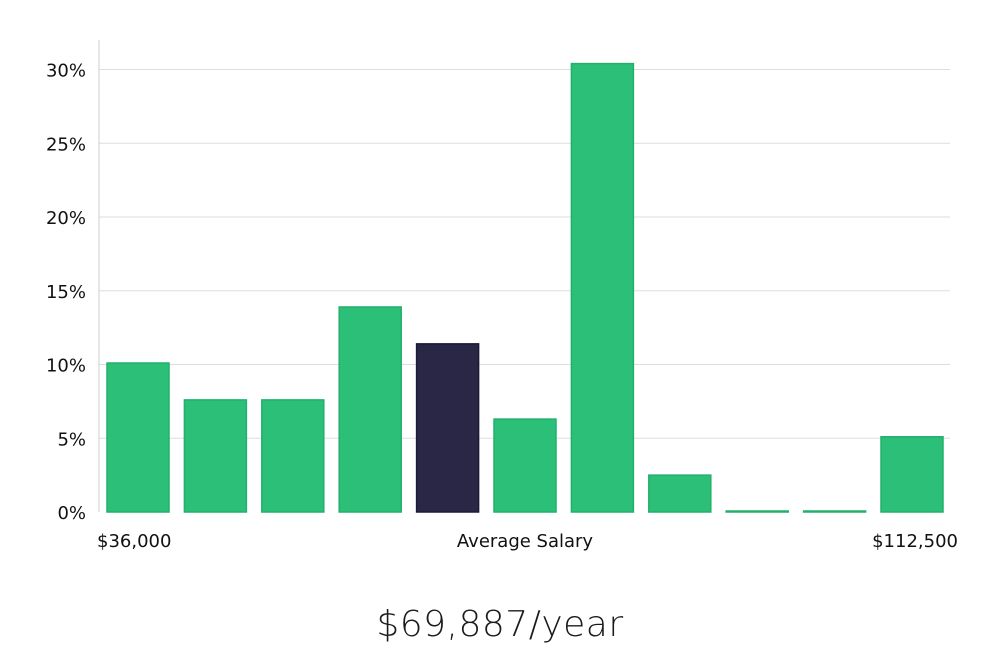 This screenshot has width=1000, height=660. Describe the element at coordinates (71, 513) in the screenshot. I see `y-tick-label: 0%` at that location.